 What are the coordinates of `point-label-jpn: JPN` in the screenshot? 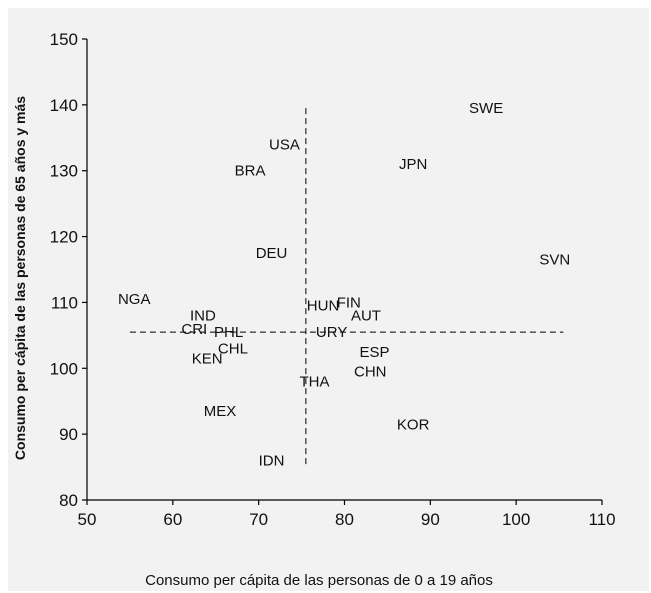 It's located at (413, 164).